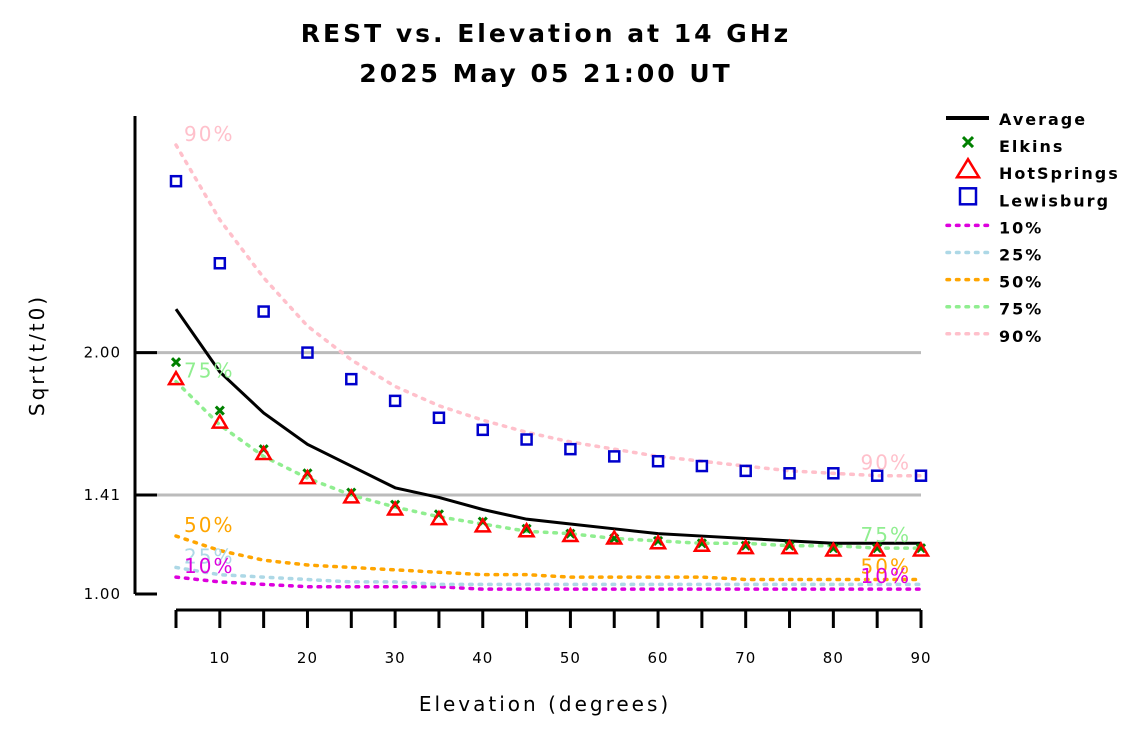 The width and height of the screenshot is (1125, 731). I want to click on legend-item-elkins-swatch, so click(968, 142).